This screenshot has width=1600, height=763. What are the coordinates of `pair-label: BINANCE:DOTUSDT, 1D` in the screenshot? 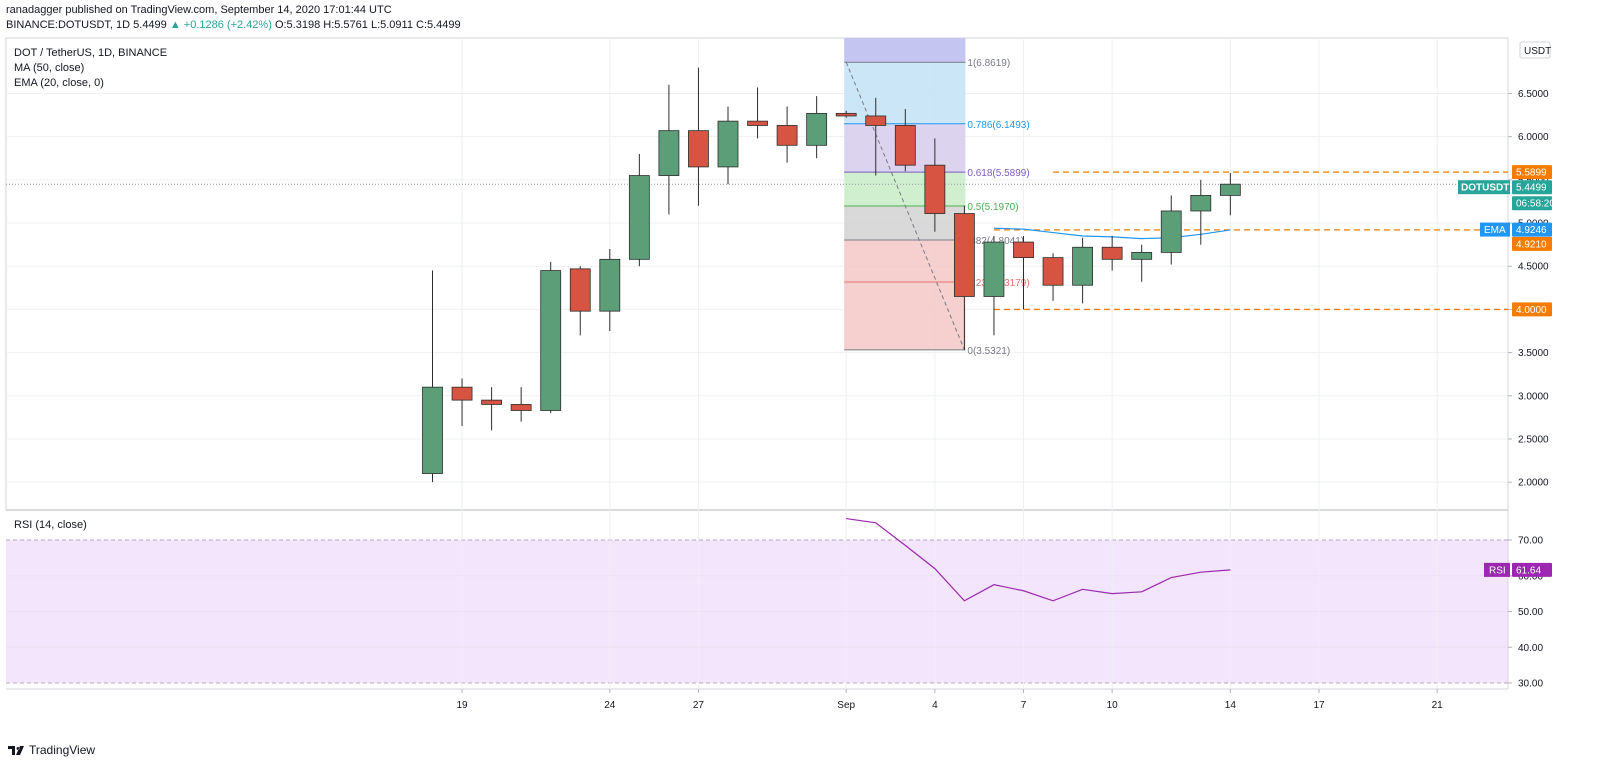 It's located at (68, 25).